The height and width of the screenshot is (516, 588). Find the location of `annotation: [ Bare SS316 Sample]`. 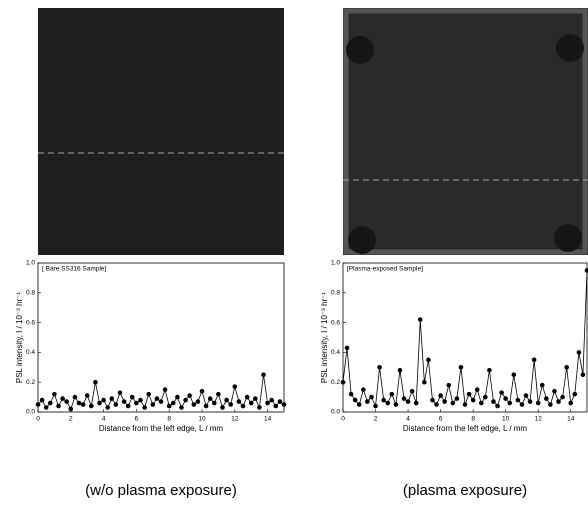

annotation: [ Bare SS316 Sample] is located at coordinates (74, 269).